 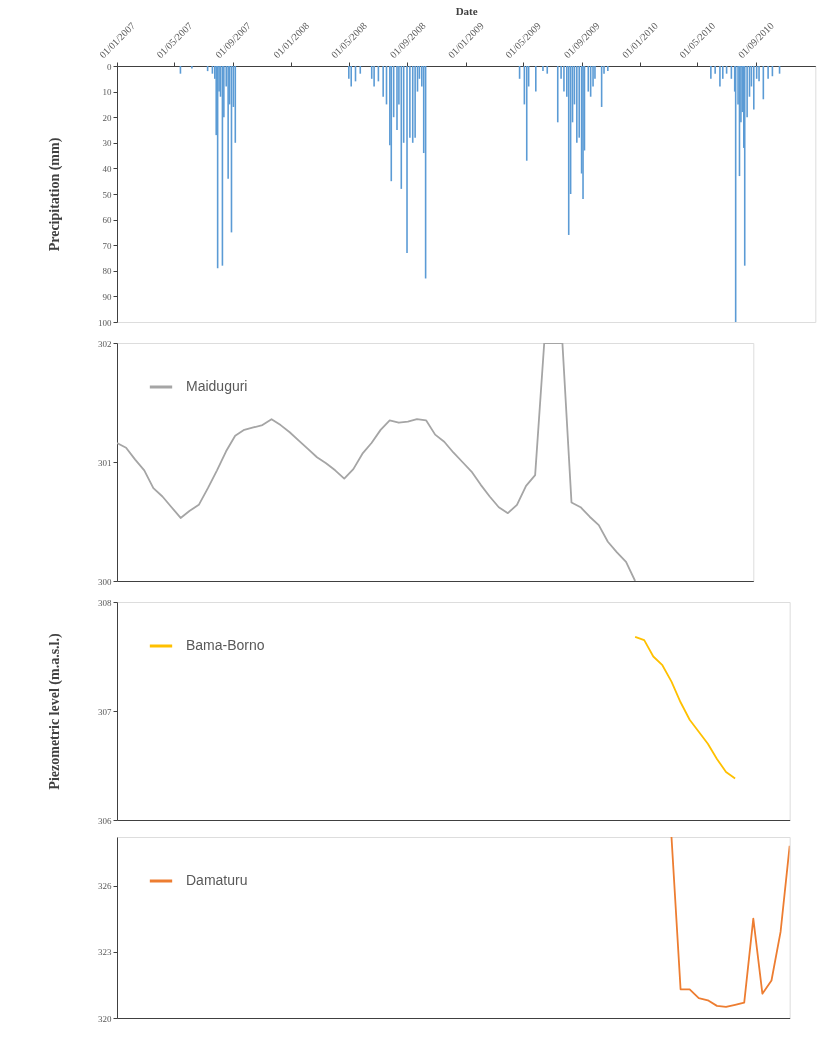 What do you see at coordinates (107, 143) in the screenshot?
I see `y-tick-label: 30` at bounding box center [107, 143].